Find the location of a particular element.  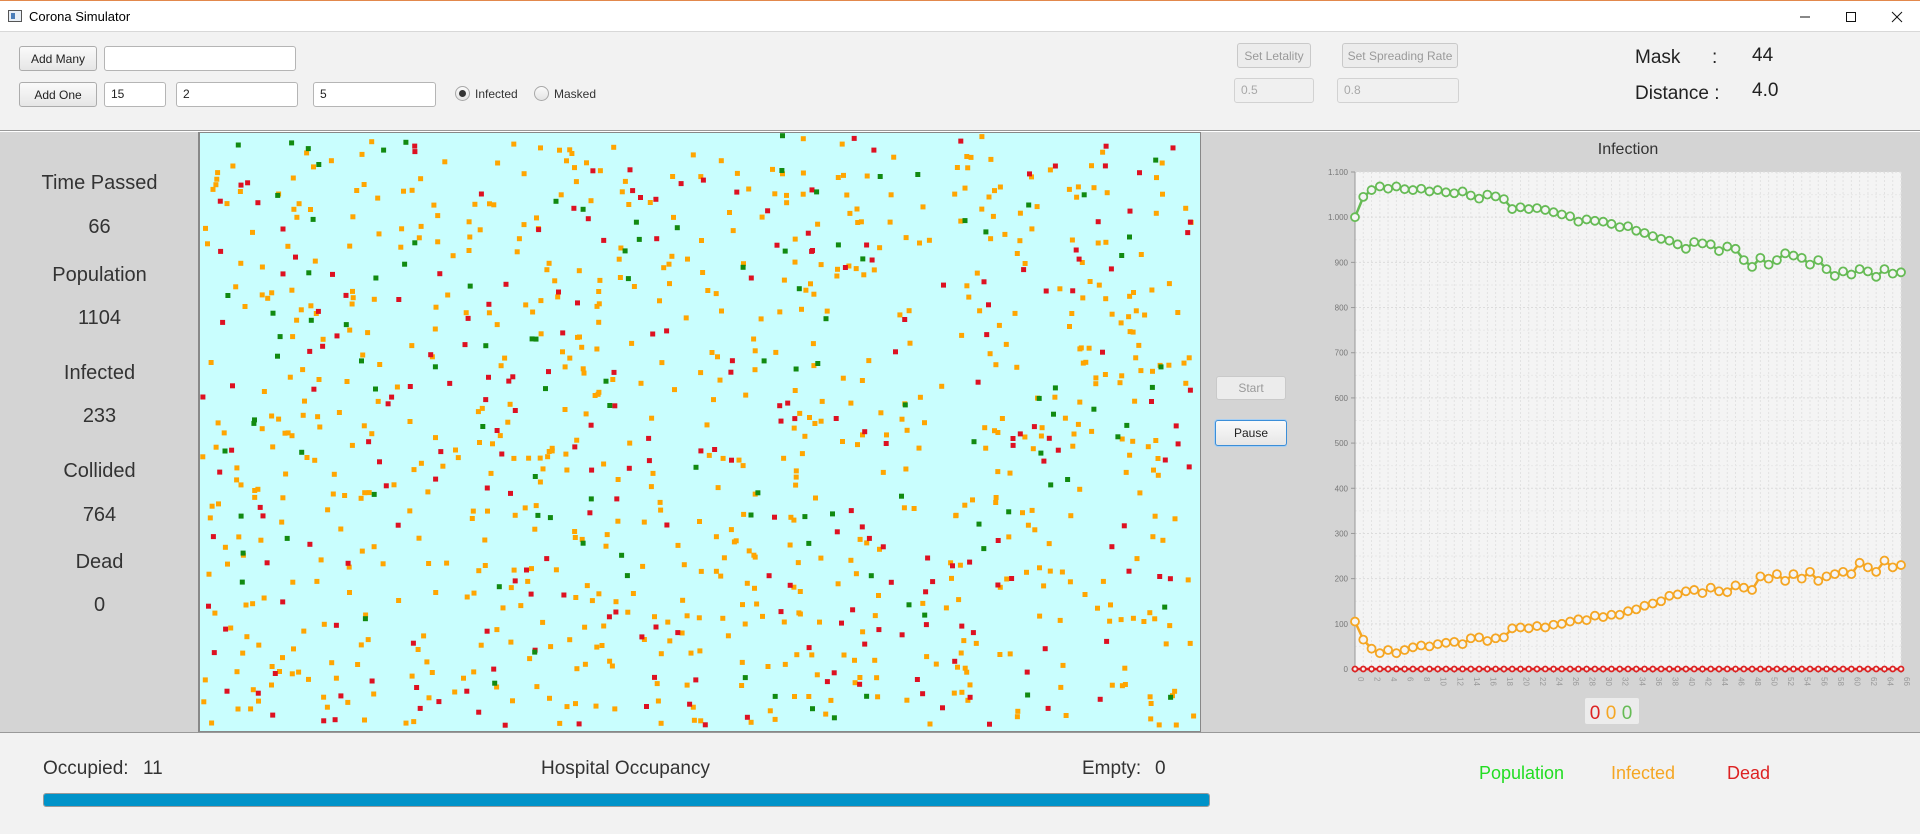

add-one-y-input: 2 is located at coordinates (237, 94).